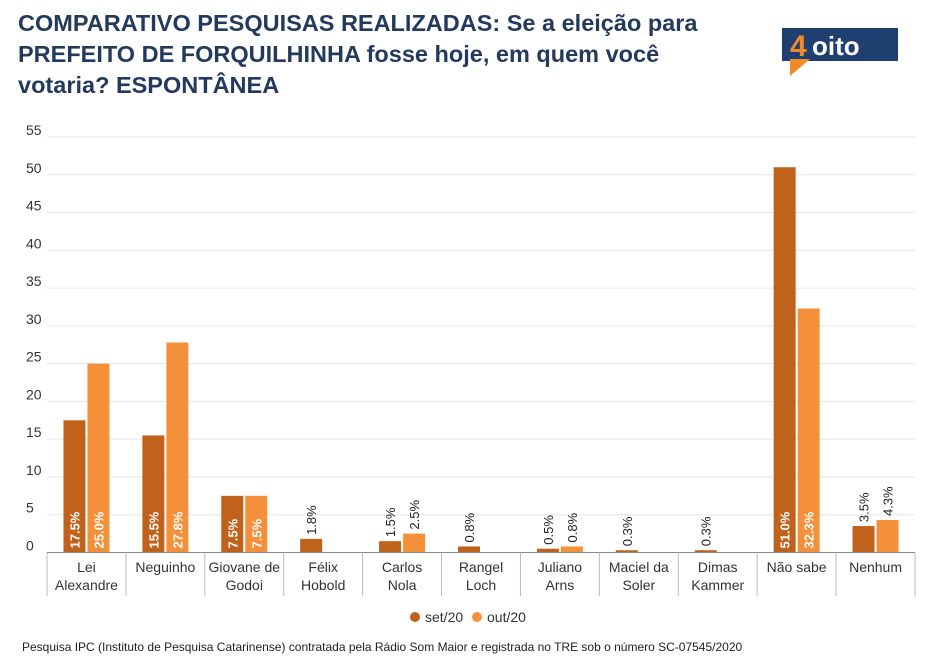  Describe the element at coordinates (718, 567) in the screenshot. I see `x-tick-label: Dimas` at that location.